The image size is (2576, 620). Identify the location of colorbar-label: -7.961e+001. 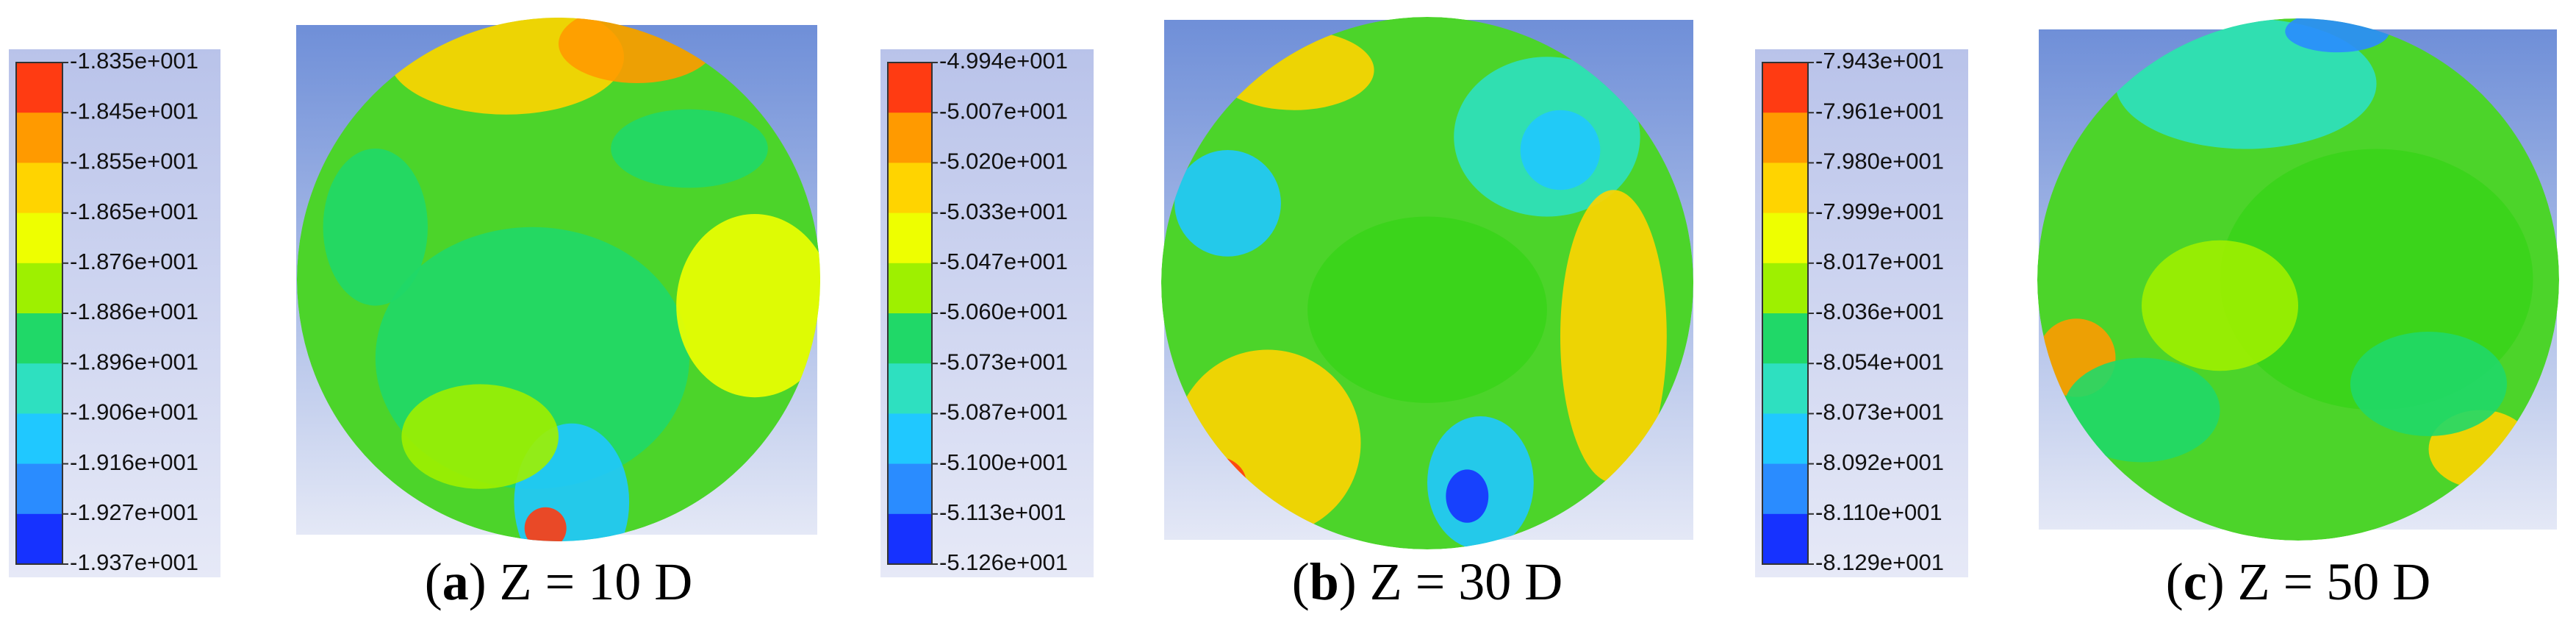
(1879, 111).